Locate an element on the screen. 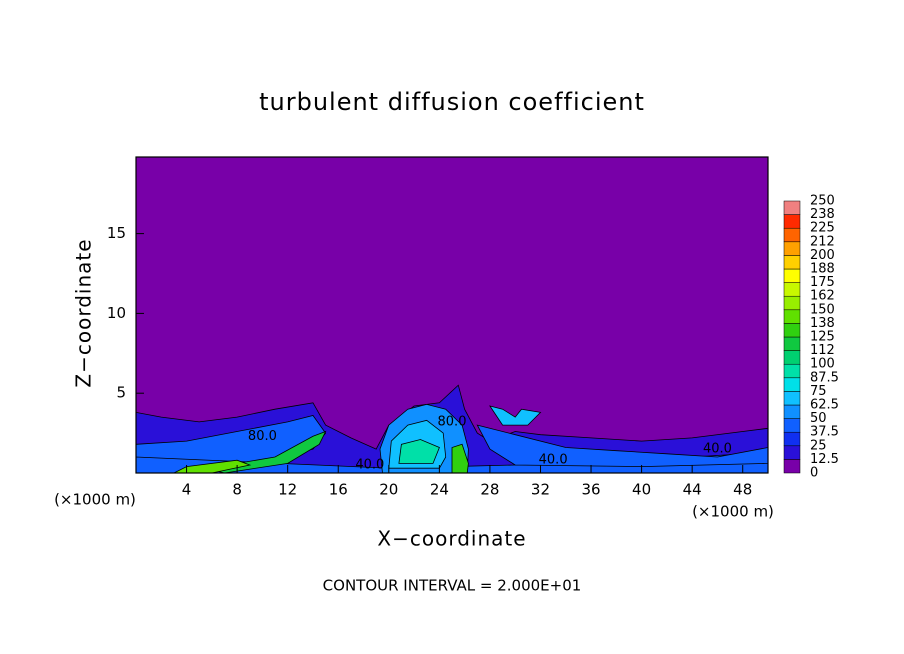 The width and height of the screenshot is (904, 654). colorbar-label: 125 is located at coordinates (822, 337).